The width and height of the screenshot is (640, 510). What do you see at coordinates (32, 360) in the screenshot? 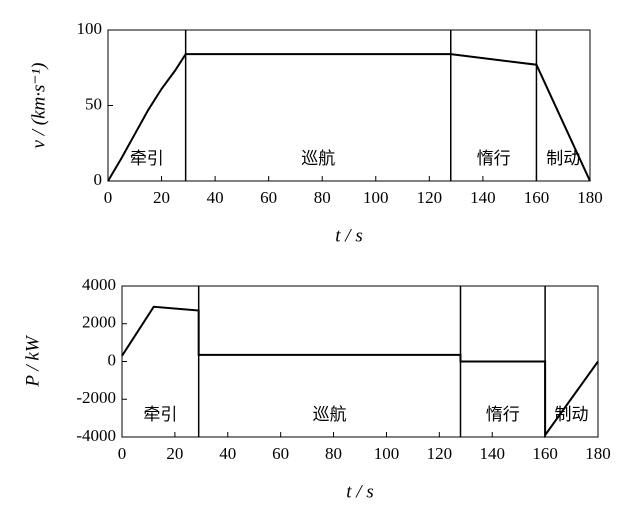
I see `y-axis-label: P / kW` at bounding box center [32, 360].